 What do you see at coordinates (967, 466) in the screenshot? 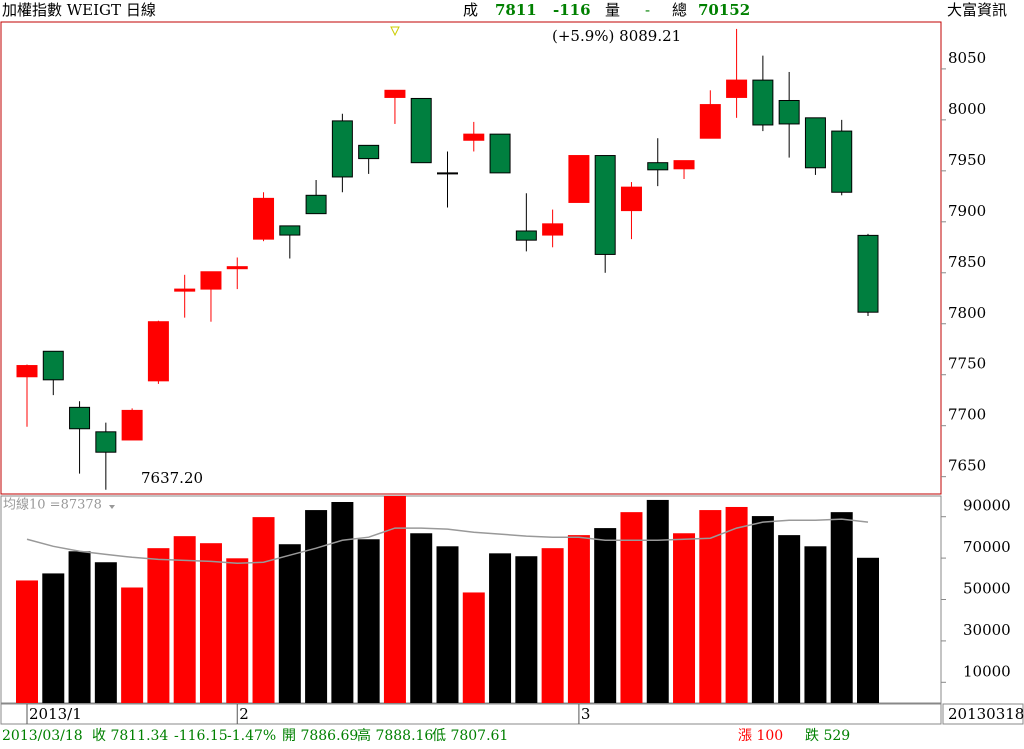
I see `y-tick-label: 7650` at bounding box center [967, 466].